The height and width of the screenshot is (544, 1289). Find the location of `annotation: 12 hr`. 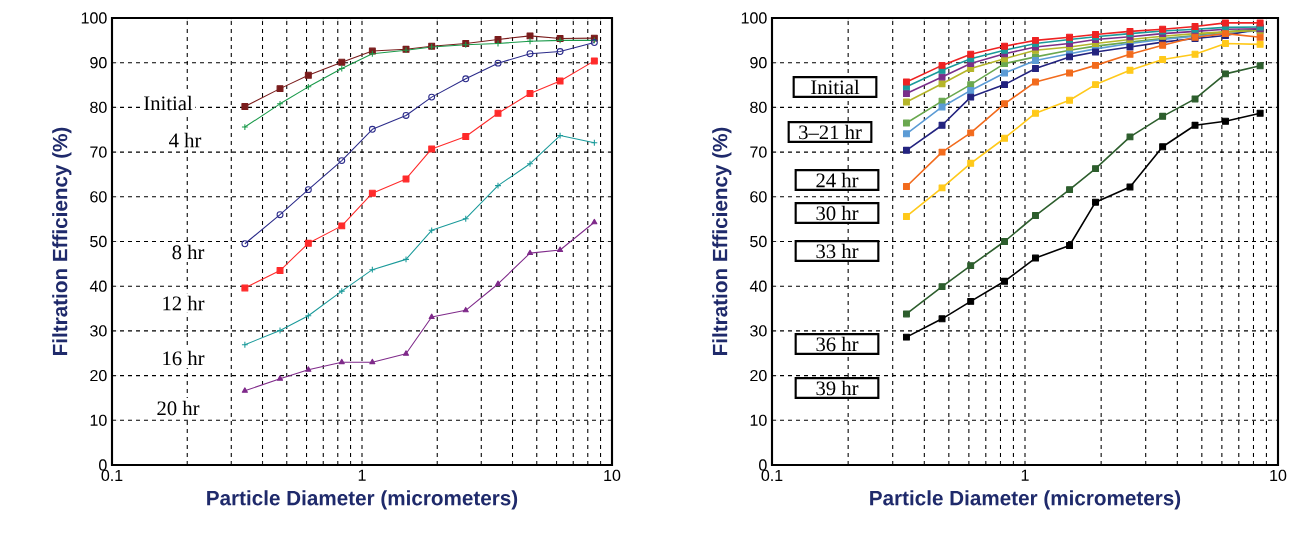

annotation: 12 hr is located at coordinates (184, 303).